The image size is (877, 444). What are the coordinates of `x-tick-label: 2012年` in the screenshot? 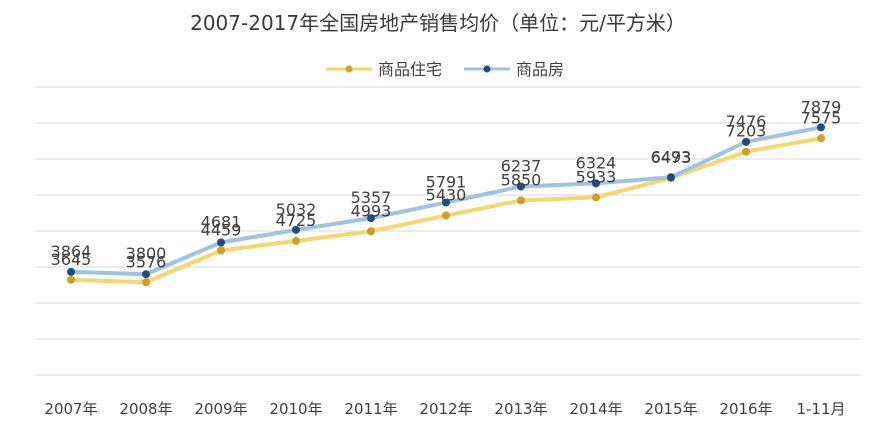 It's located at (445, 409).